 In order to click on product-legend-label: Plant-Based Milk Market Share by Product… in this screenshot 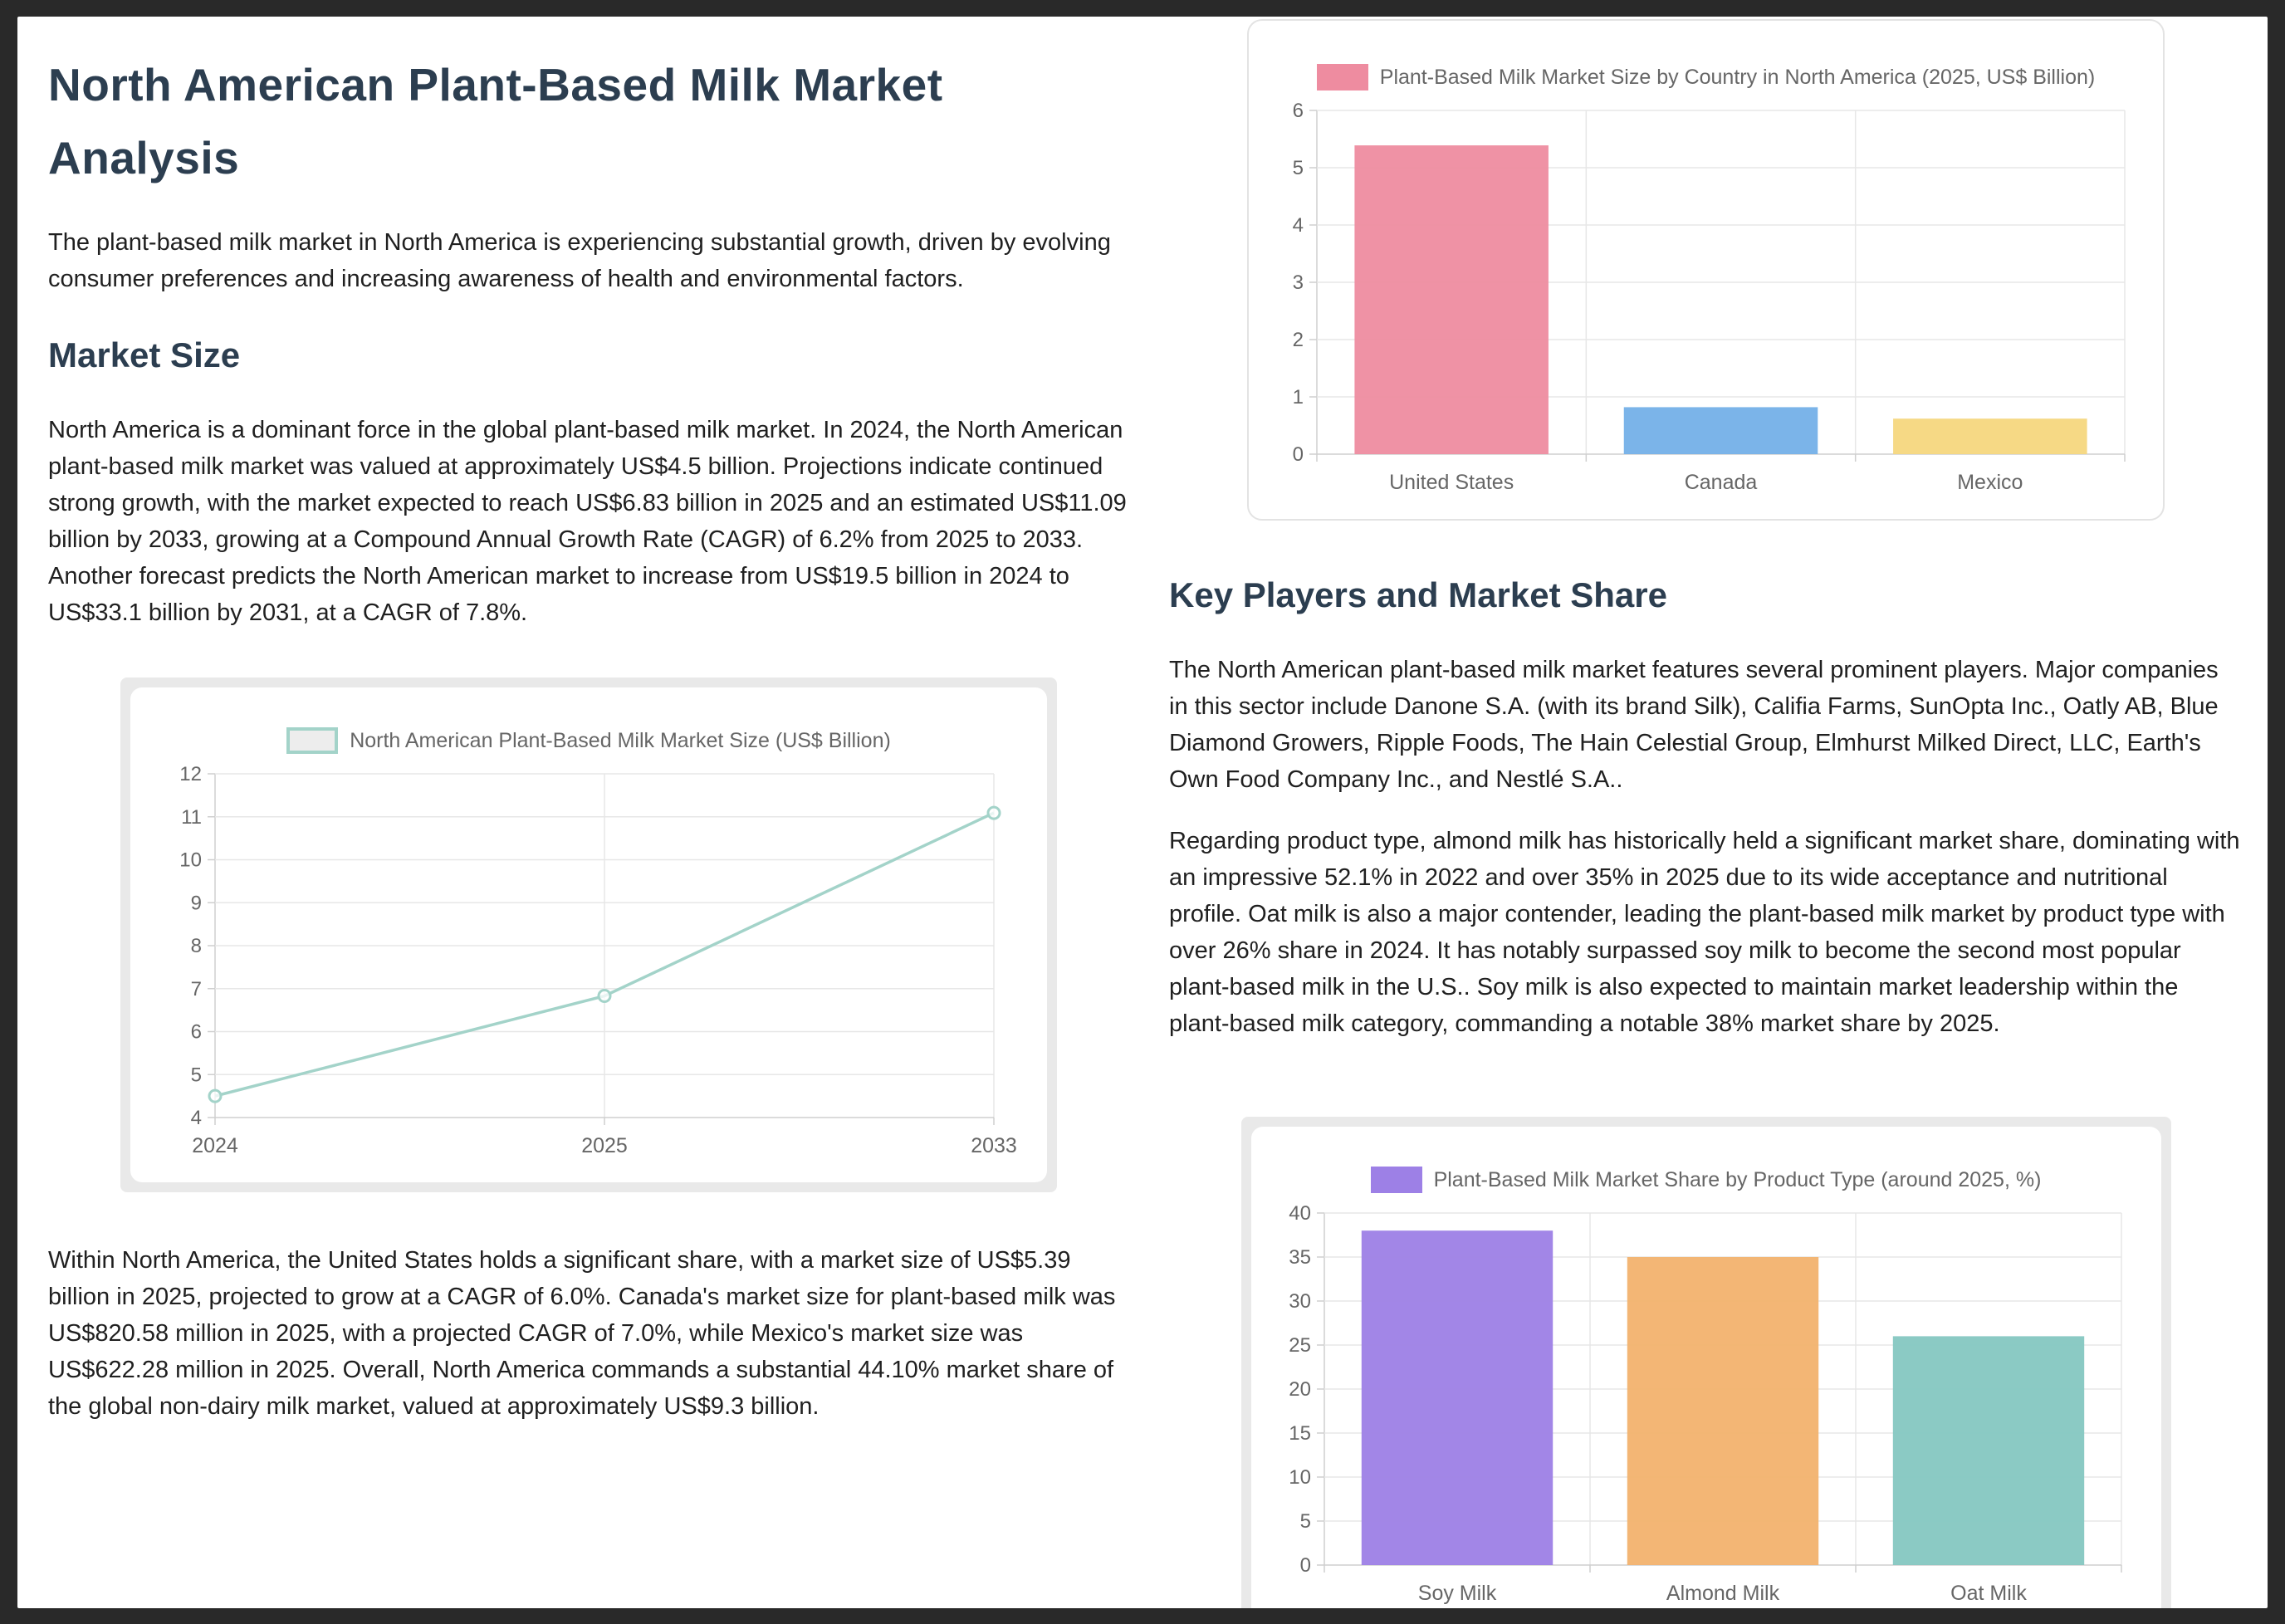, I will do `click(1737, 1179)`.